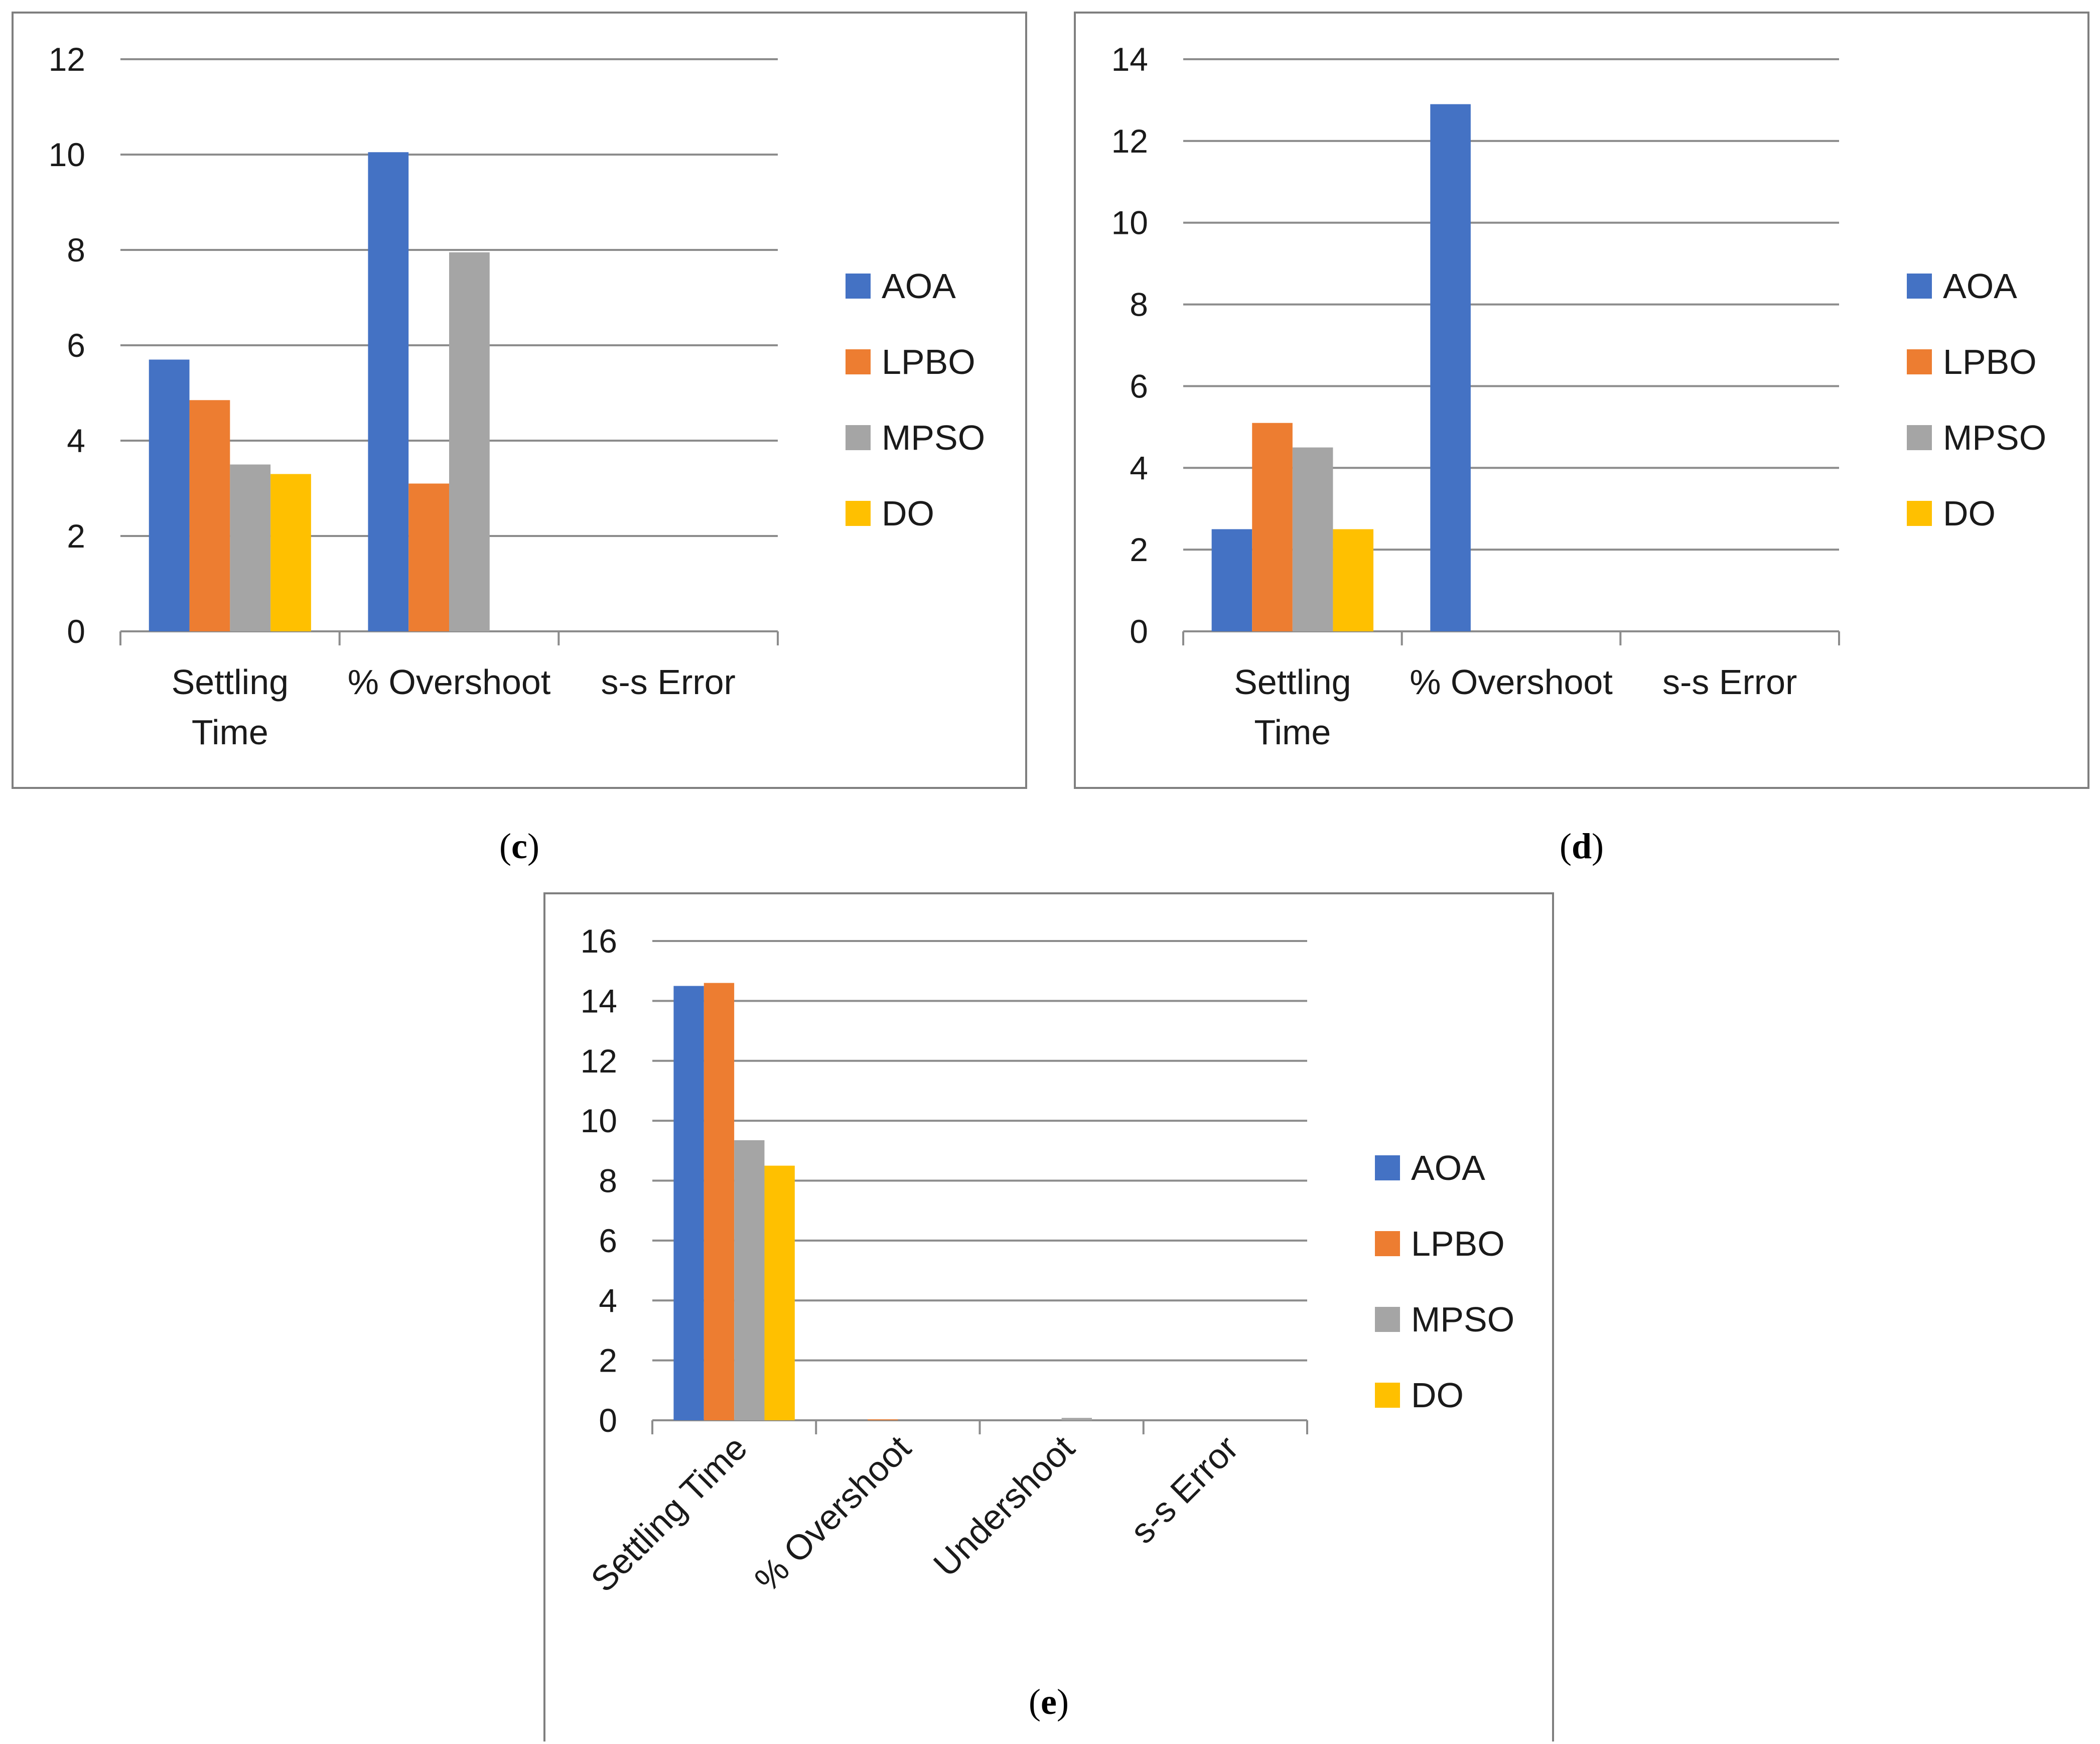 This screenshot has width=2100, height=1744. I want to click on panel-caption: (d), so click(1582, 846).